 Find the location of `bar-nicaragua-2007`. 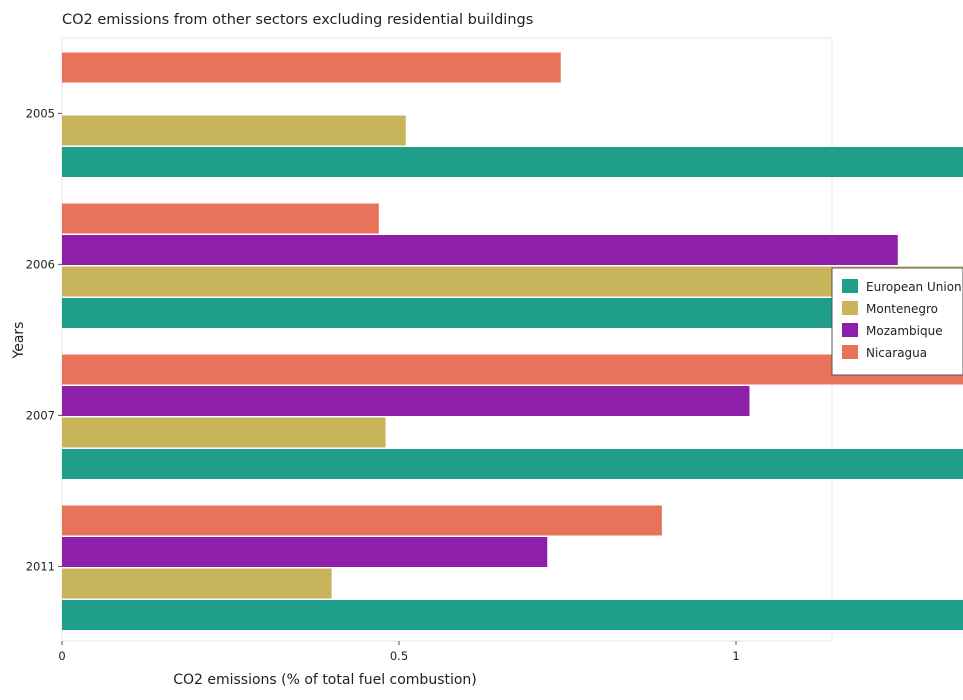

bar-nicaragua-2007 is located at coordinates (512, 369).